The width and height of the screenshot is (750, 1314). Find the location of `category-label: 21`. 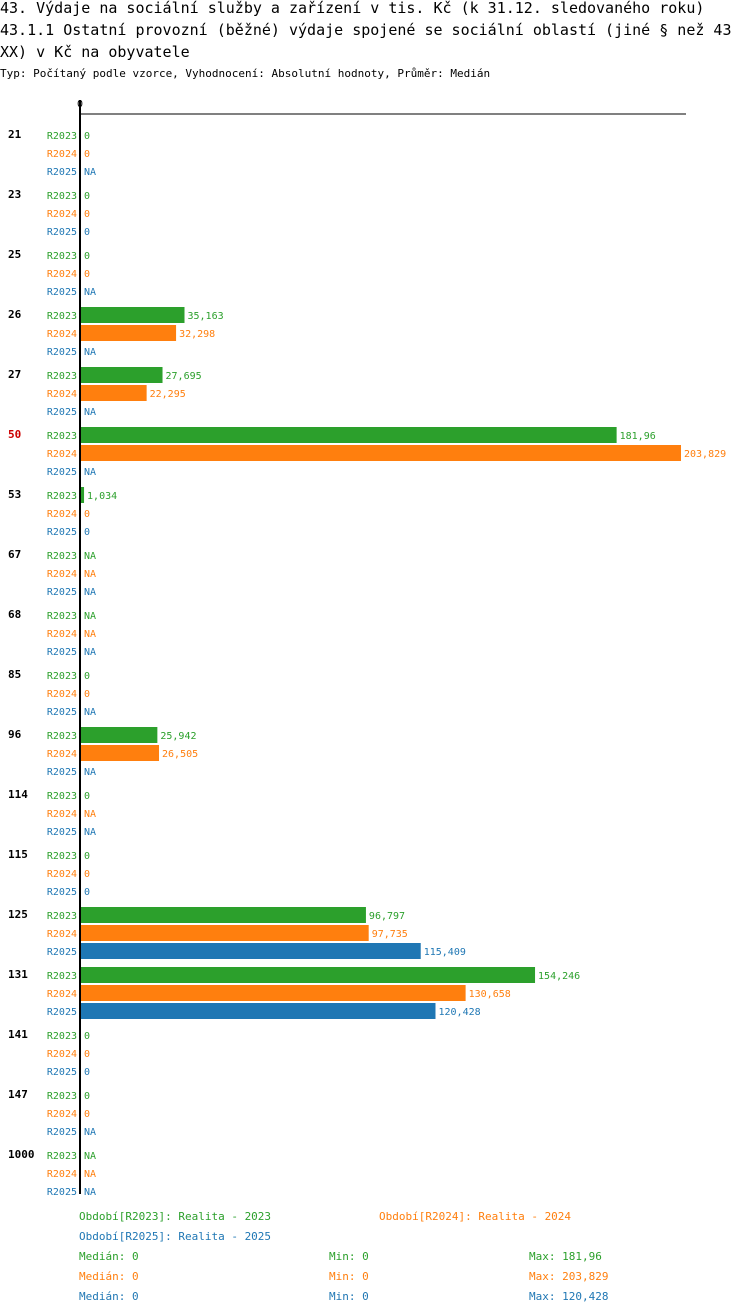

category-label: 21 is located at coordinates (15, 134).